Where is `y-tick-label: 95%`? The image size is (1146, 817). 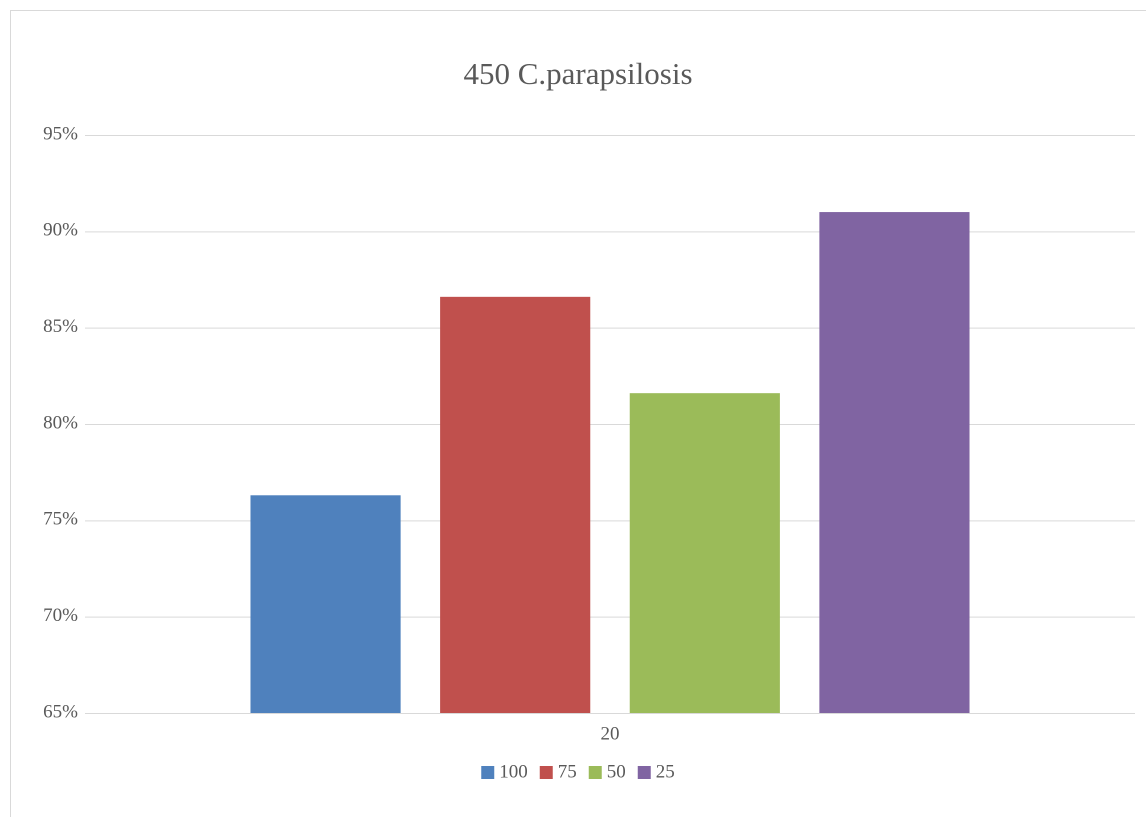
y-tick-label: 95% is located at coordinates (60, 133).